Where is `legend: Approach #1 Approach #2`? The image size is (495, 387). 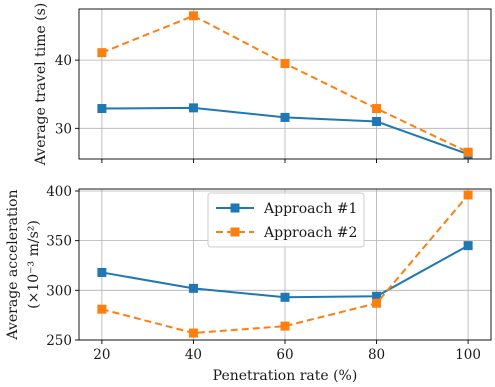 legend: Approach #1 Approach #2 is located at coordinates (286, 220).